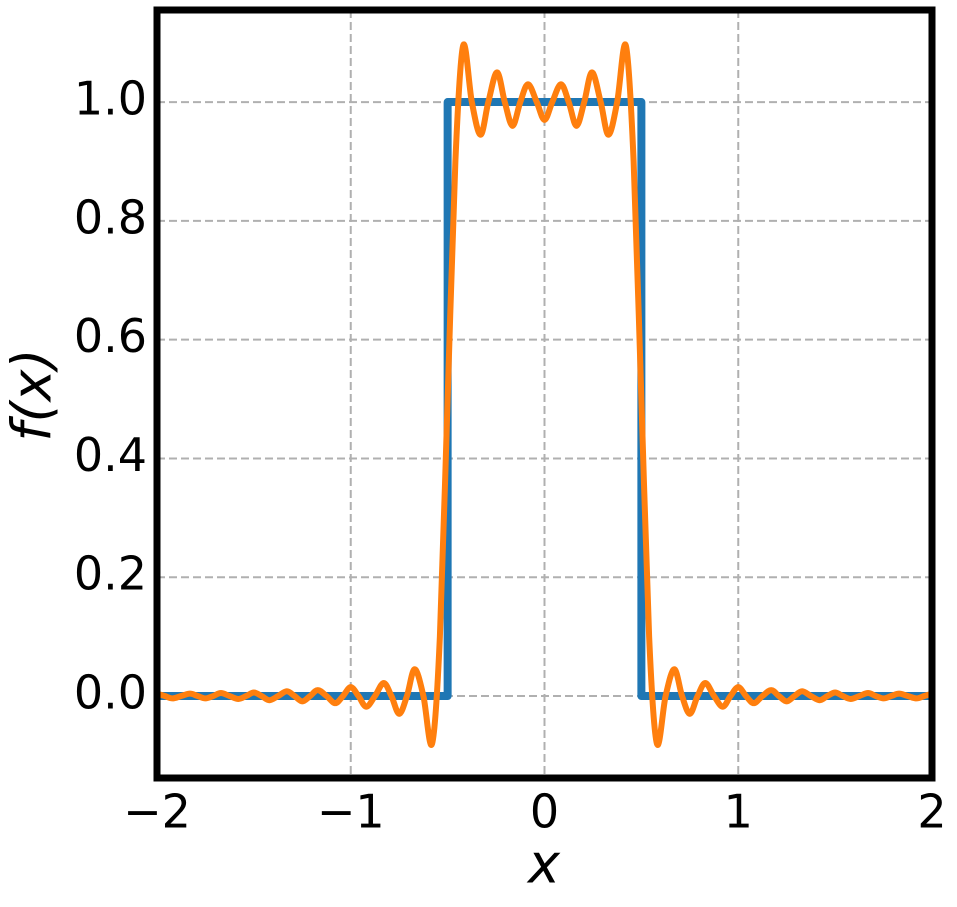  Describe the element at coordinates (544, 812) in the screenshot. I see `x-tick-label: 0` at that location.